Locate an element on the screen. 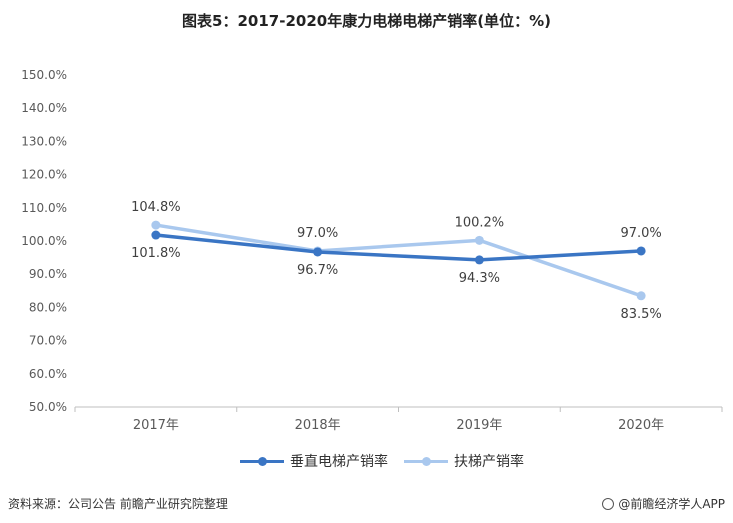 Image resolution: width=733 pixels, height=523 pixels. y-tick-label: 60.0% is located at coordinates (48, 374).